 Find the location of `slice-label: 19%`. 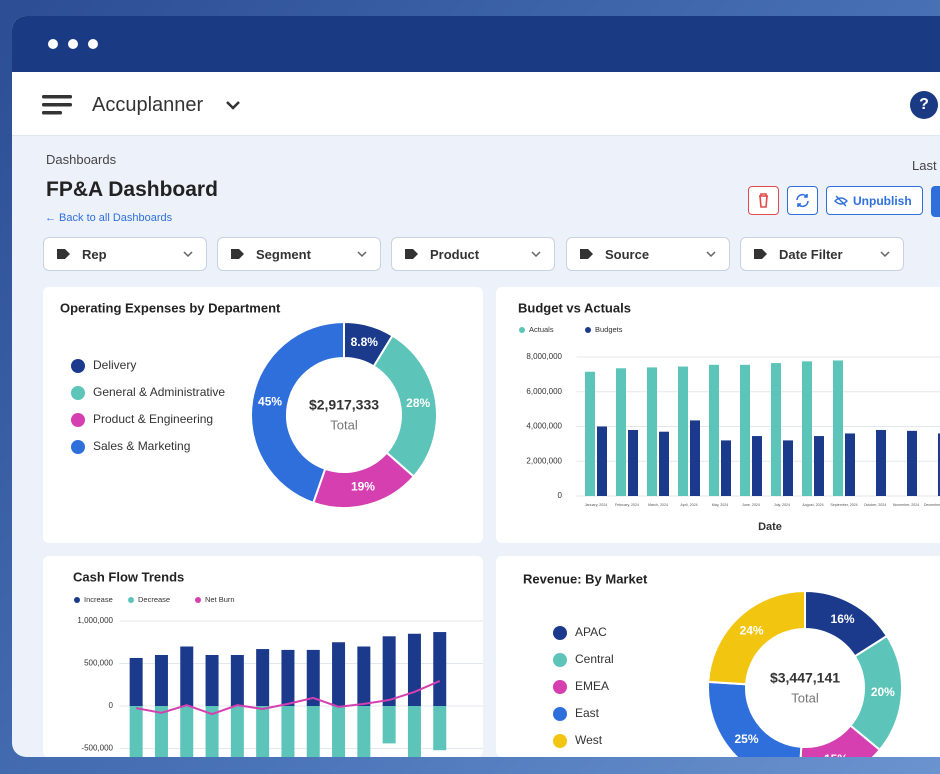

slice-label: 19% is located at coordinates (363, 487).